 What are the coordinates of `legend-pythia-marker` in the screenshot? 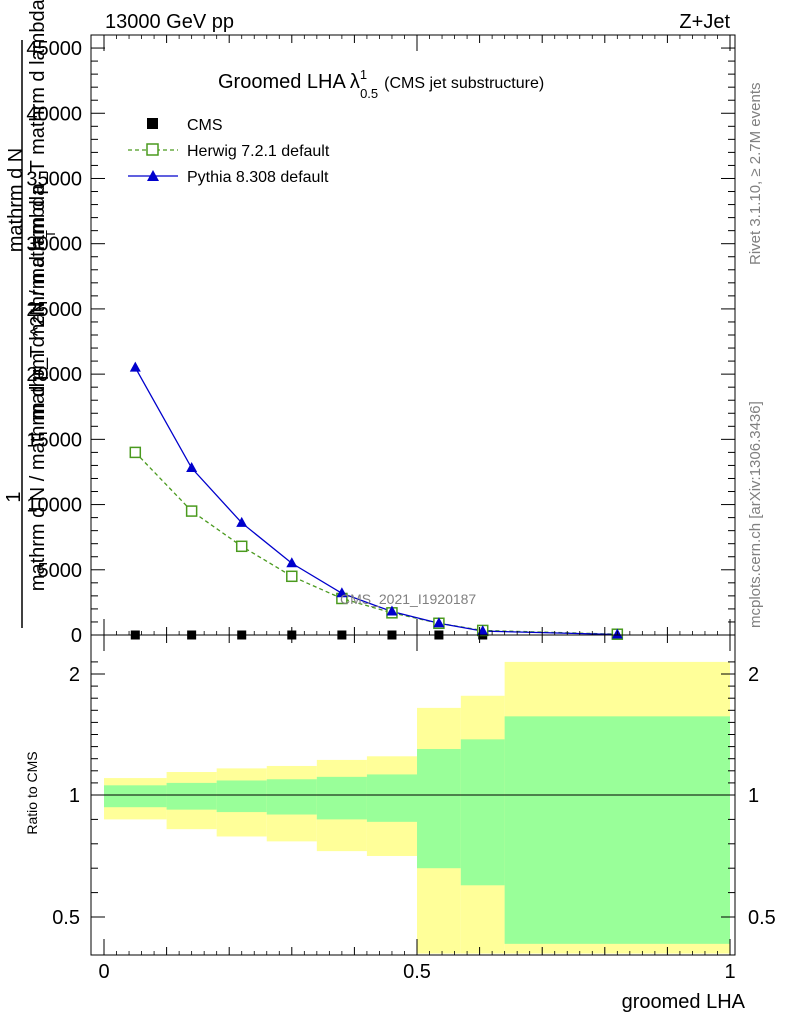 It's located at (153, 175).